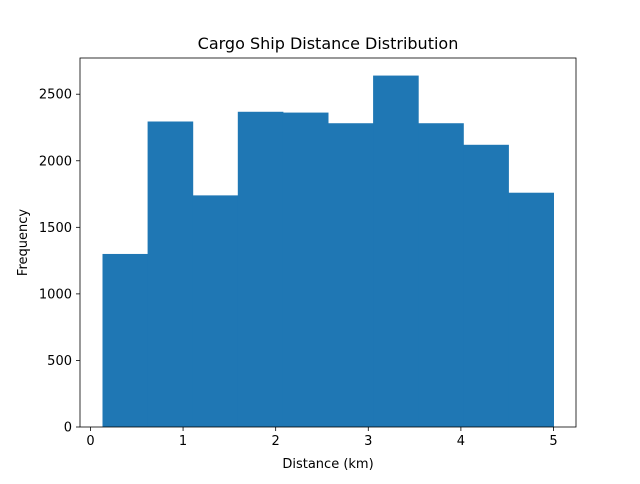 This screenshot has height=484, width=640. I want to click on chart-title: Cargo Ship Distance Distribution, so click(328, 43).